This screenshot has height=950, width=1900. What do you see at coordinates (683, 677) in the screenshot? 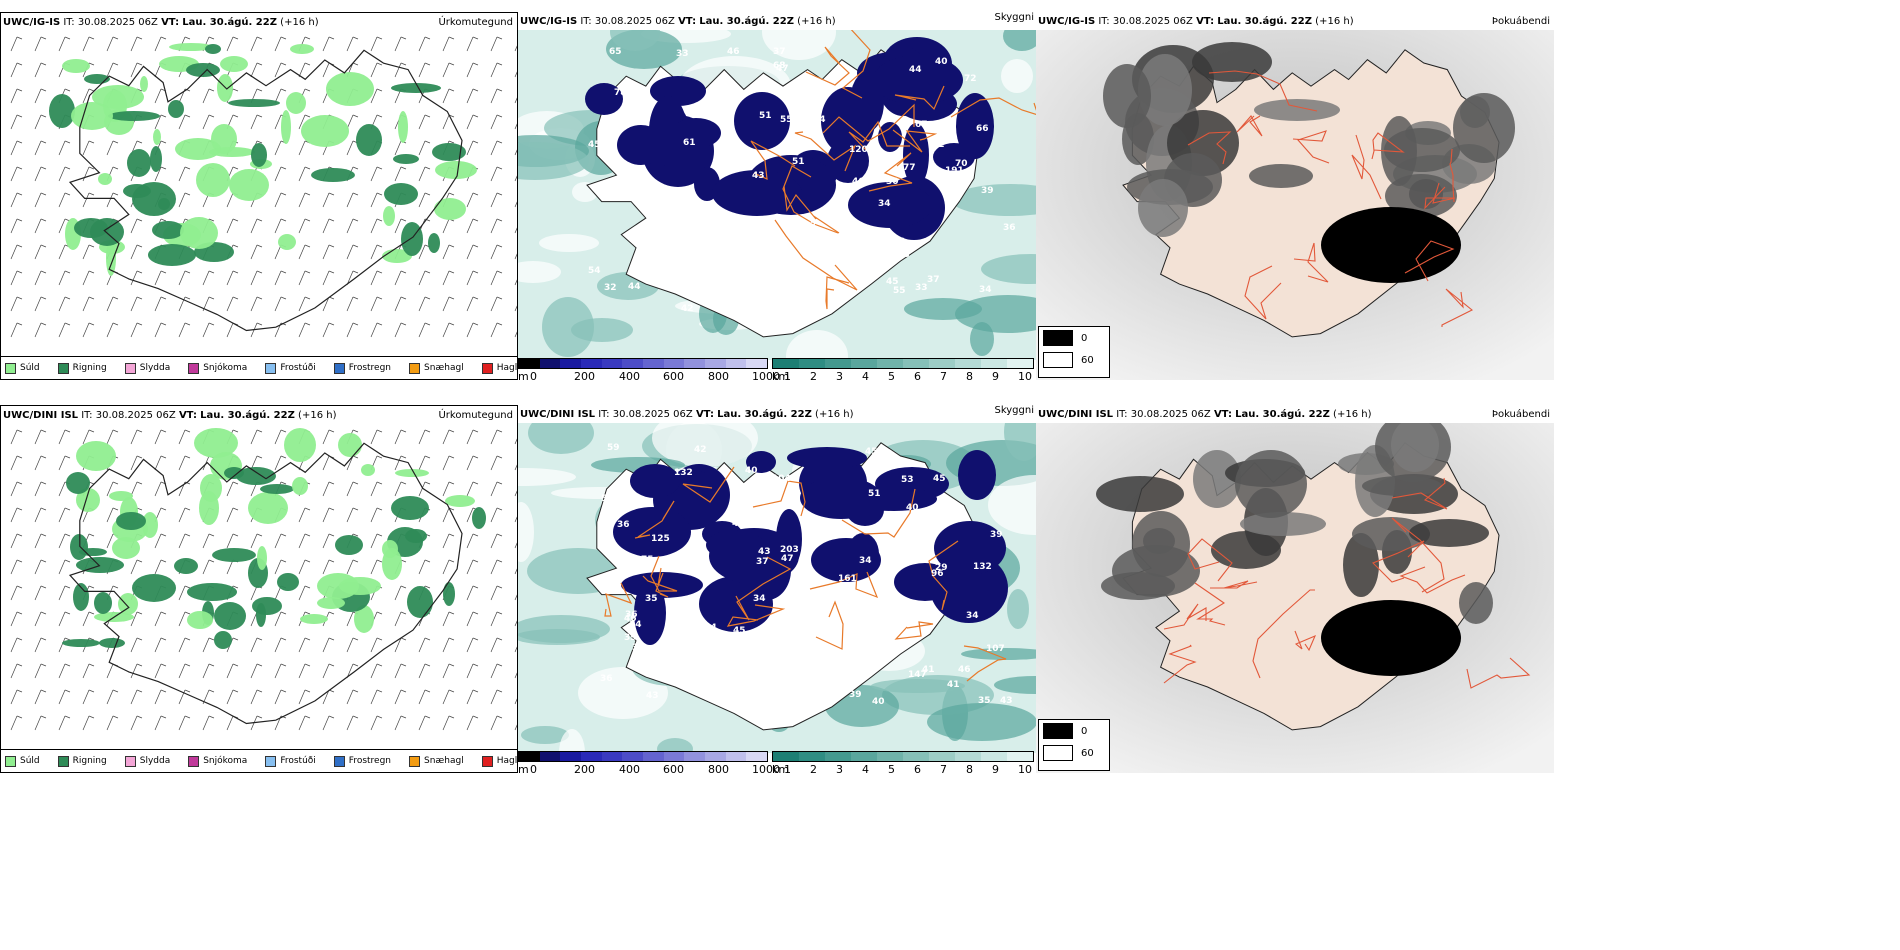
I see `ceiling-value-label: 102` at bounding box center [683, 677].